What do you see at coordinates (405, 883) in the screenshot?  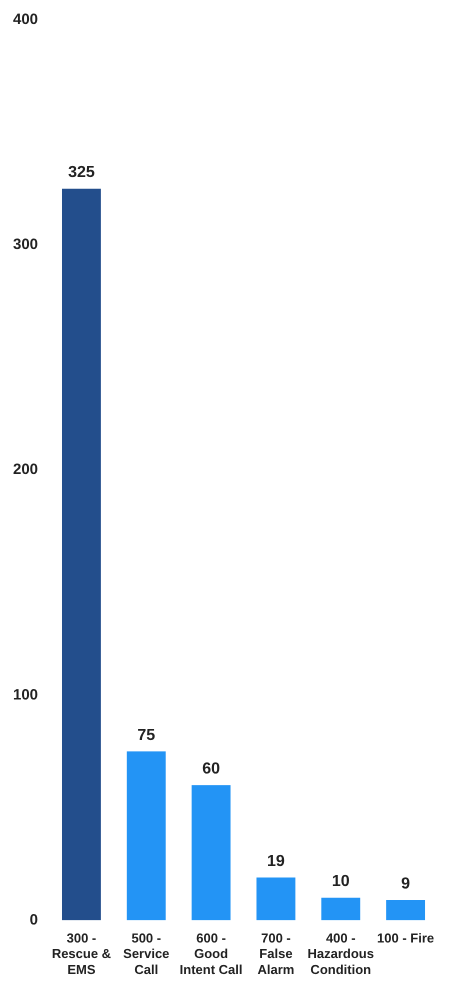 I see `data-label: 9` at bounding box center [405, 883].